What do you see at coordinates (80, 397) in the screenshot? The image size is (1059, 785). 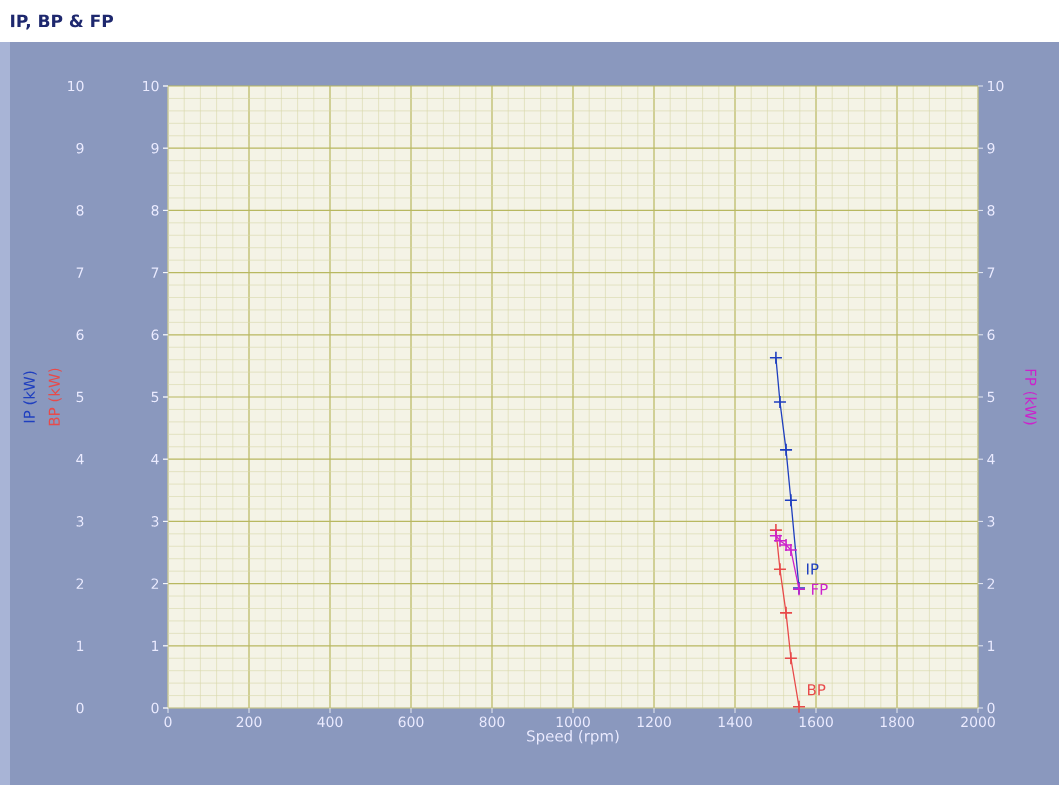 I see `y3-tick-label: 5` at bounding box center [80, 397].